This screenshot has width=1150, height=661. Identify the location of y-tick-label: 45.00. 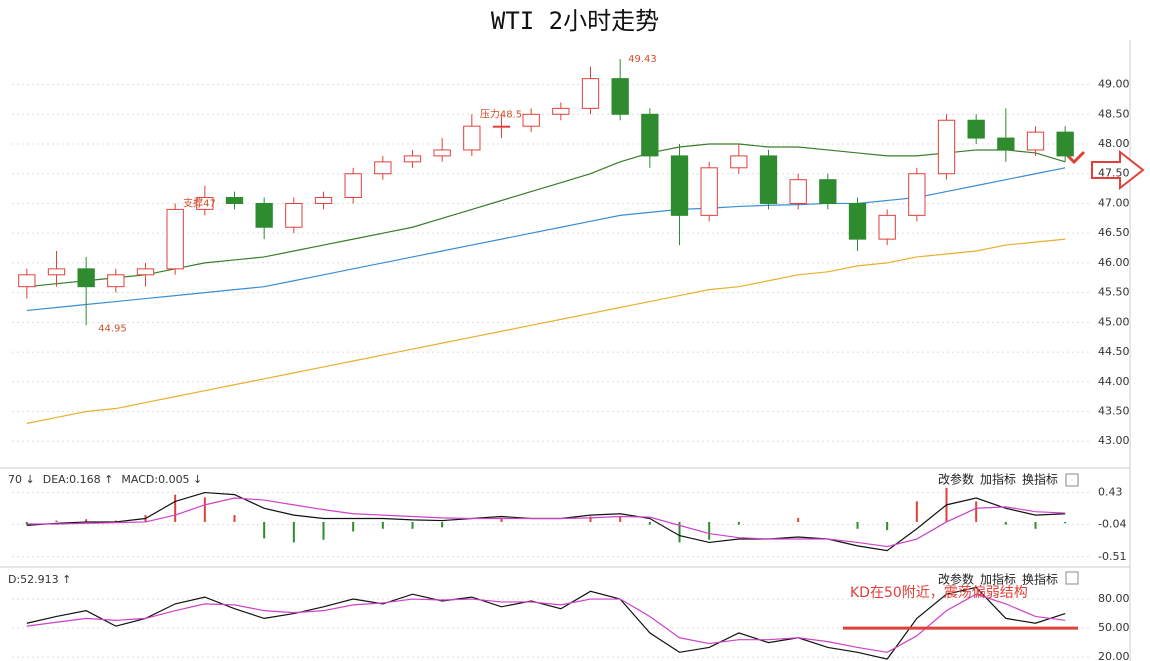
(1114, 321).